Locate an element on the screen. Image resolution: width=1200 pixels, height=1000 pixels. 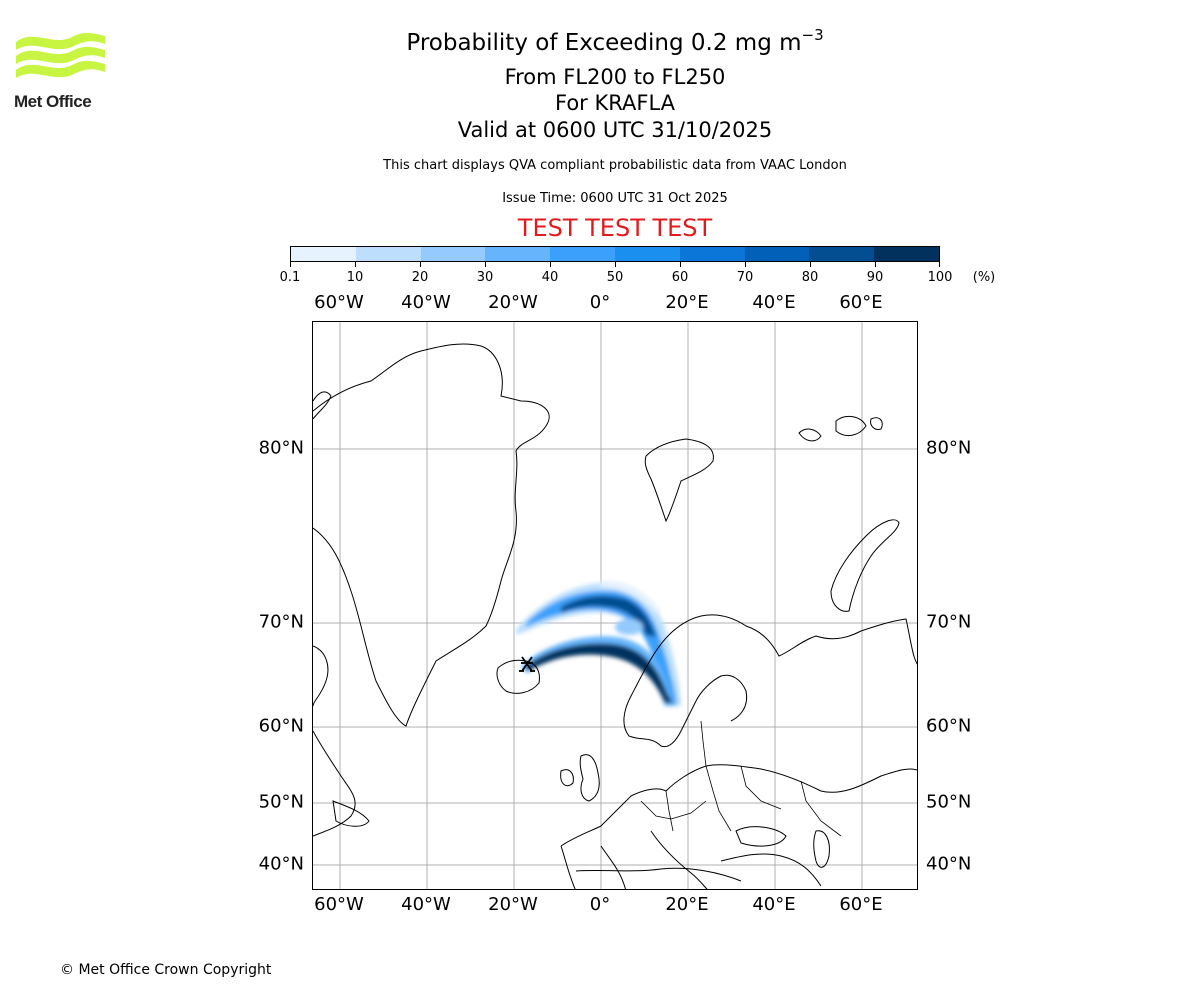
longitude-label-bottom: 60°W is located at coordinates (339, 904).